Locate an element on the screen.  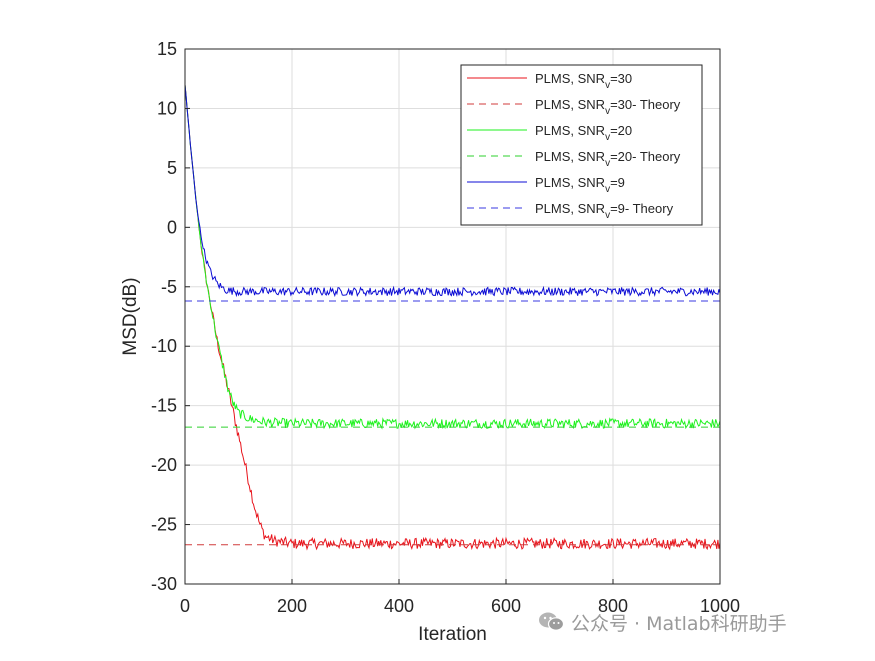
y-tick-label: 15 is located at coordinates (167, 49).